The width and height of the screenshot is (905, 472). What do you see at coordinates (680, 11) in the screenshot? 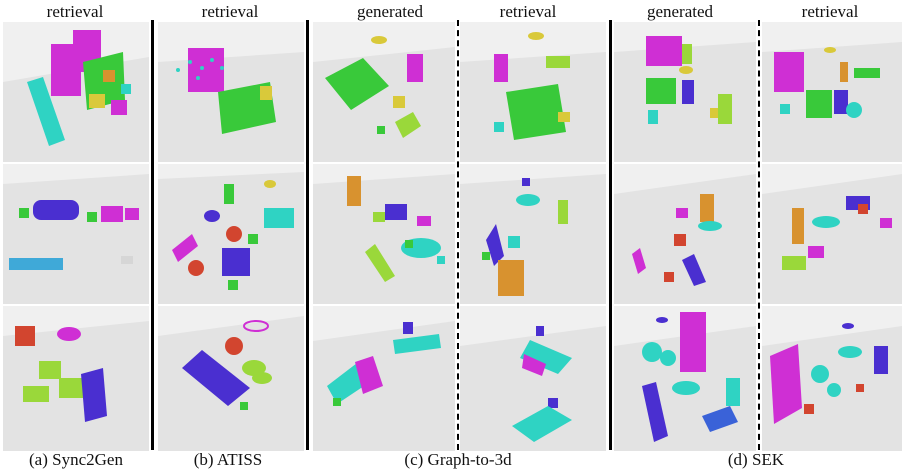
I see `header-col5: generated` at bounding box center [680, 11].